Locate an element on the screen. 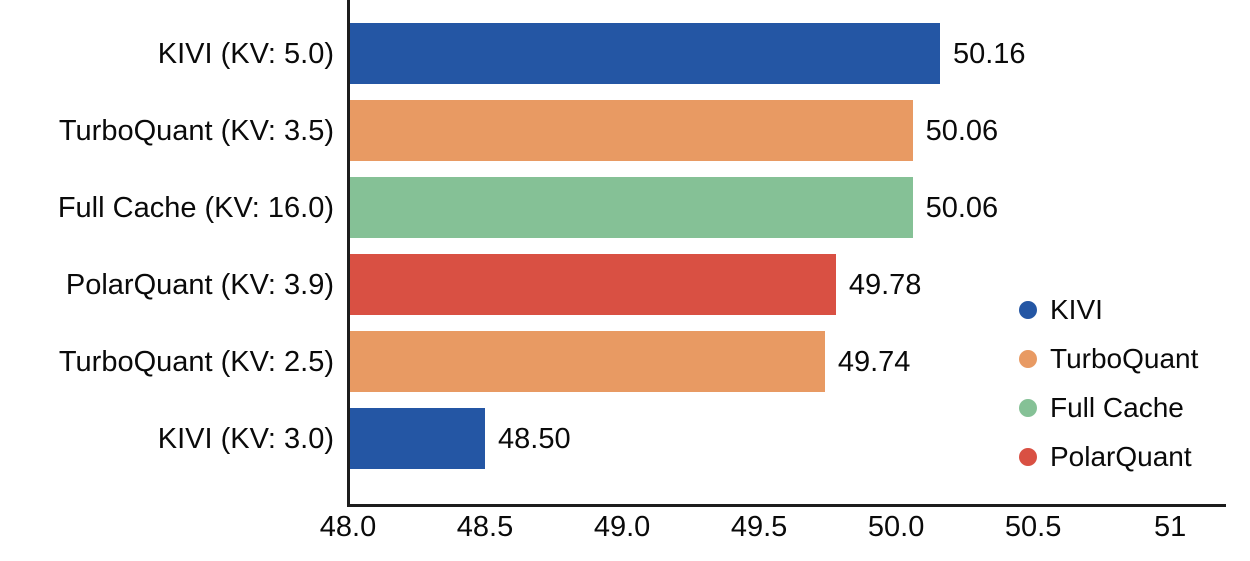 This screenshot has height=561, width=1250. x-tick-label: 50.5 is located at coordinates (1033, 527).